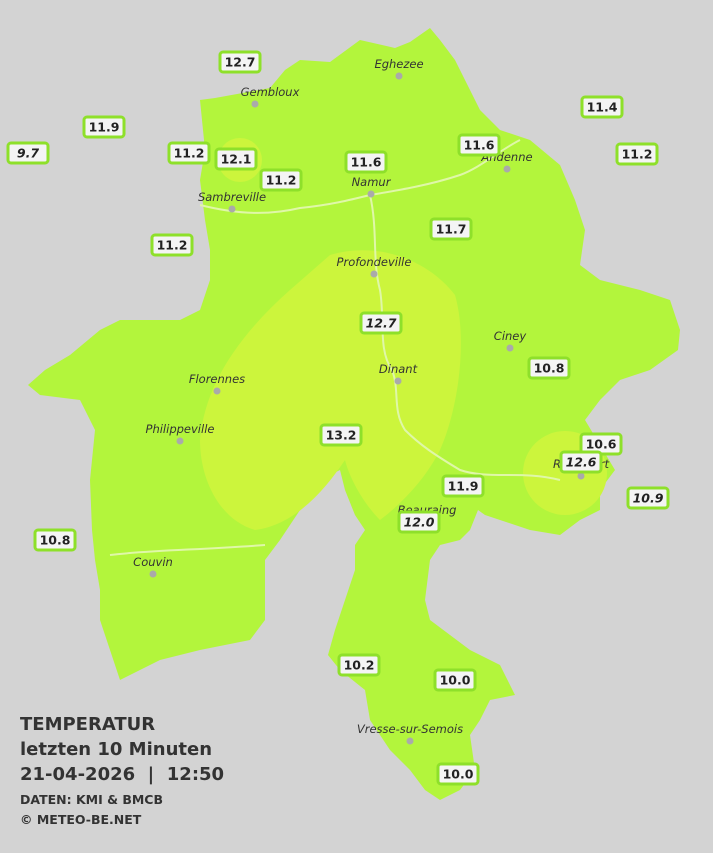  I want to click on station-value: 10.9, so click(648, 498).